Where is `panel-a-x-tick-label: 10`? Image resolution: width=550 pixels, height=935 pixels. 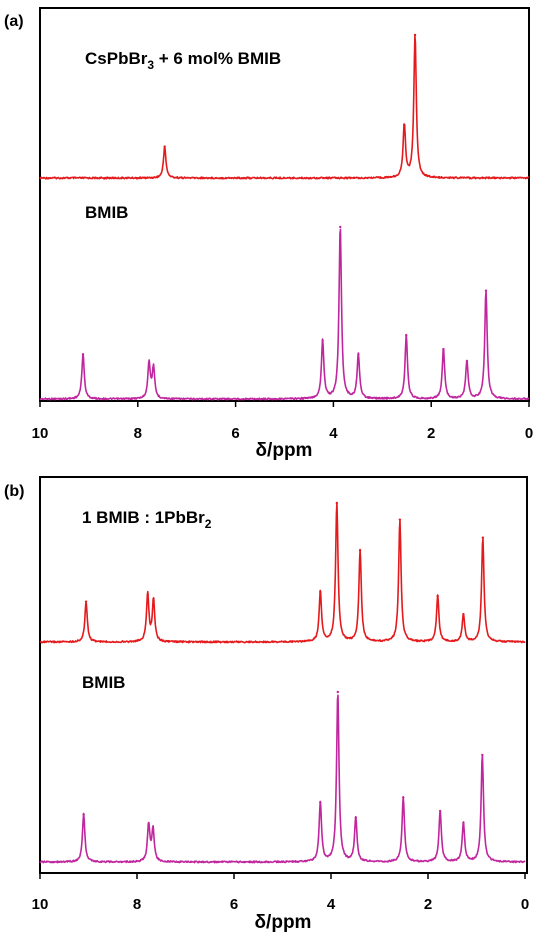
panel-a-x-tick-label: 10 is located at coordinates (40, 433).